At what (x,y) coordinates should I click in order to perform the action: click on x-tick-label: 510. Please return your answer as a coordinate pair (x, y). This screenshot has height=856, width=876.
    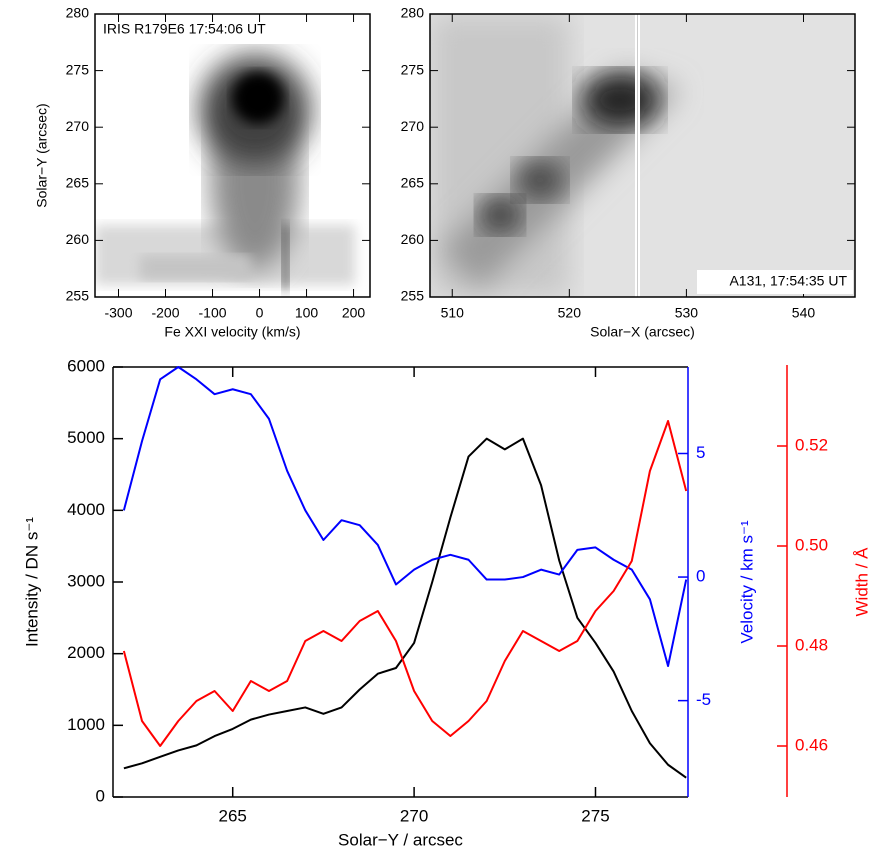
    Looking at the image, I should click on (453, 313).